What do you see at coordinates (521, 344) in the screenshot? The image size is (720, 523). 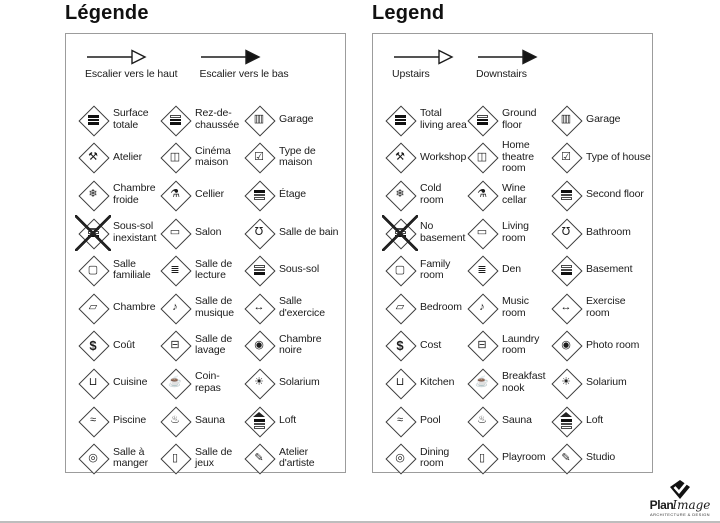 I see `legend-item-label: Laundry room` at bounding box center [521, 344].